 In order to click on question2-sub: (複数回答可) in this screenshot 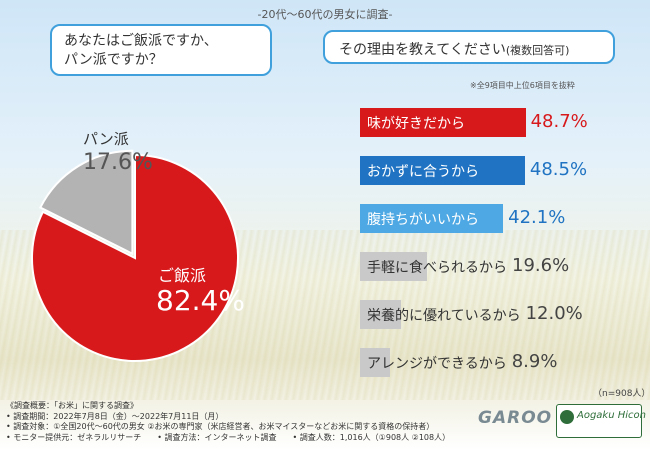, I will do `click(537, 50)`.